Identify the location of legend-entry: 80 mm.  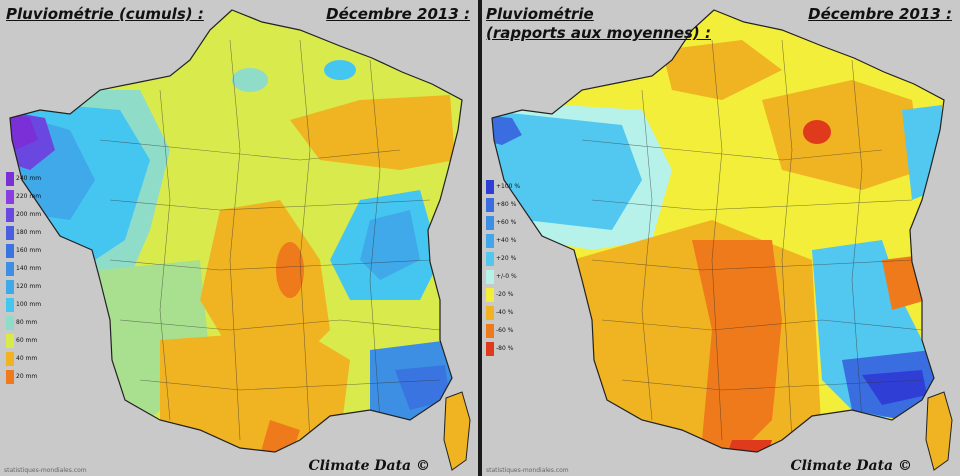
(26, 323).